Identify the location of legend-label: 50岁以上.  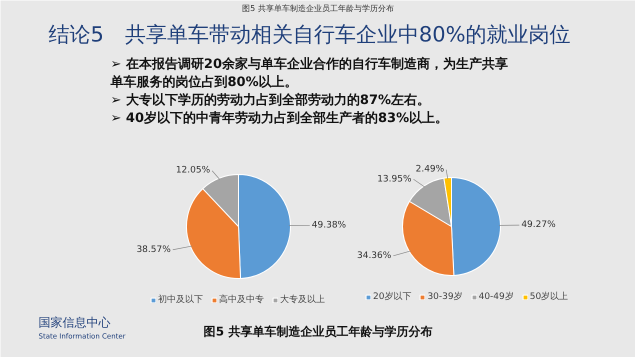
(549, 296).